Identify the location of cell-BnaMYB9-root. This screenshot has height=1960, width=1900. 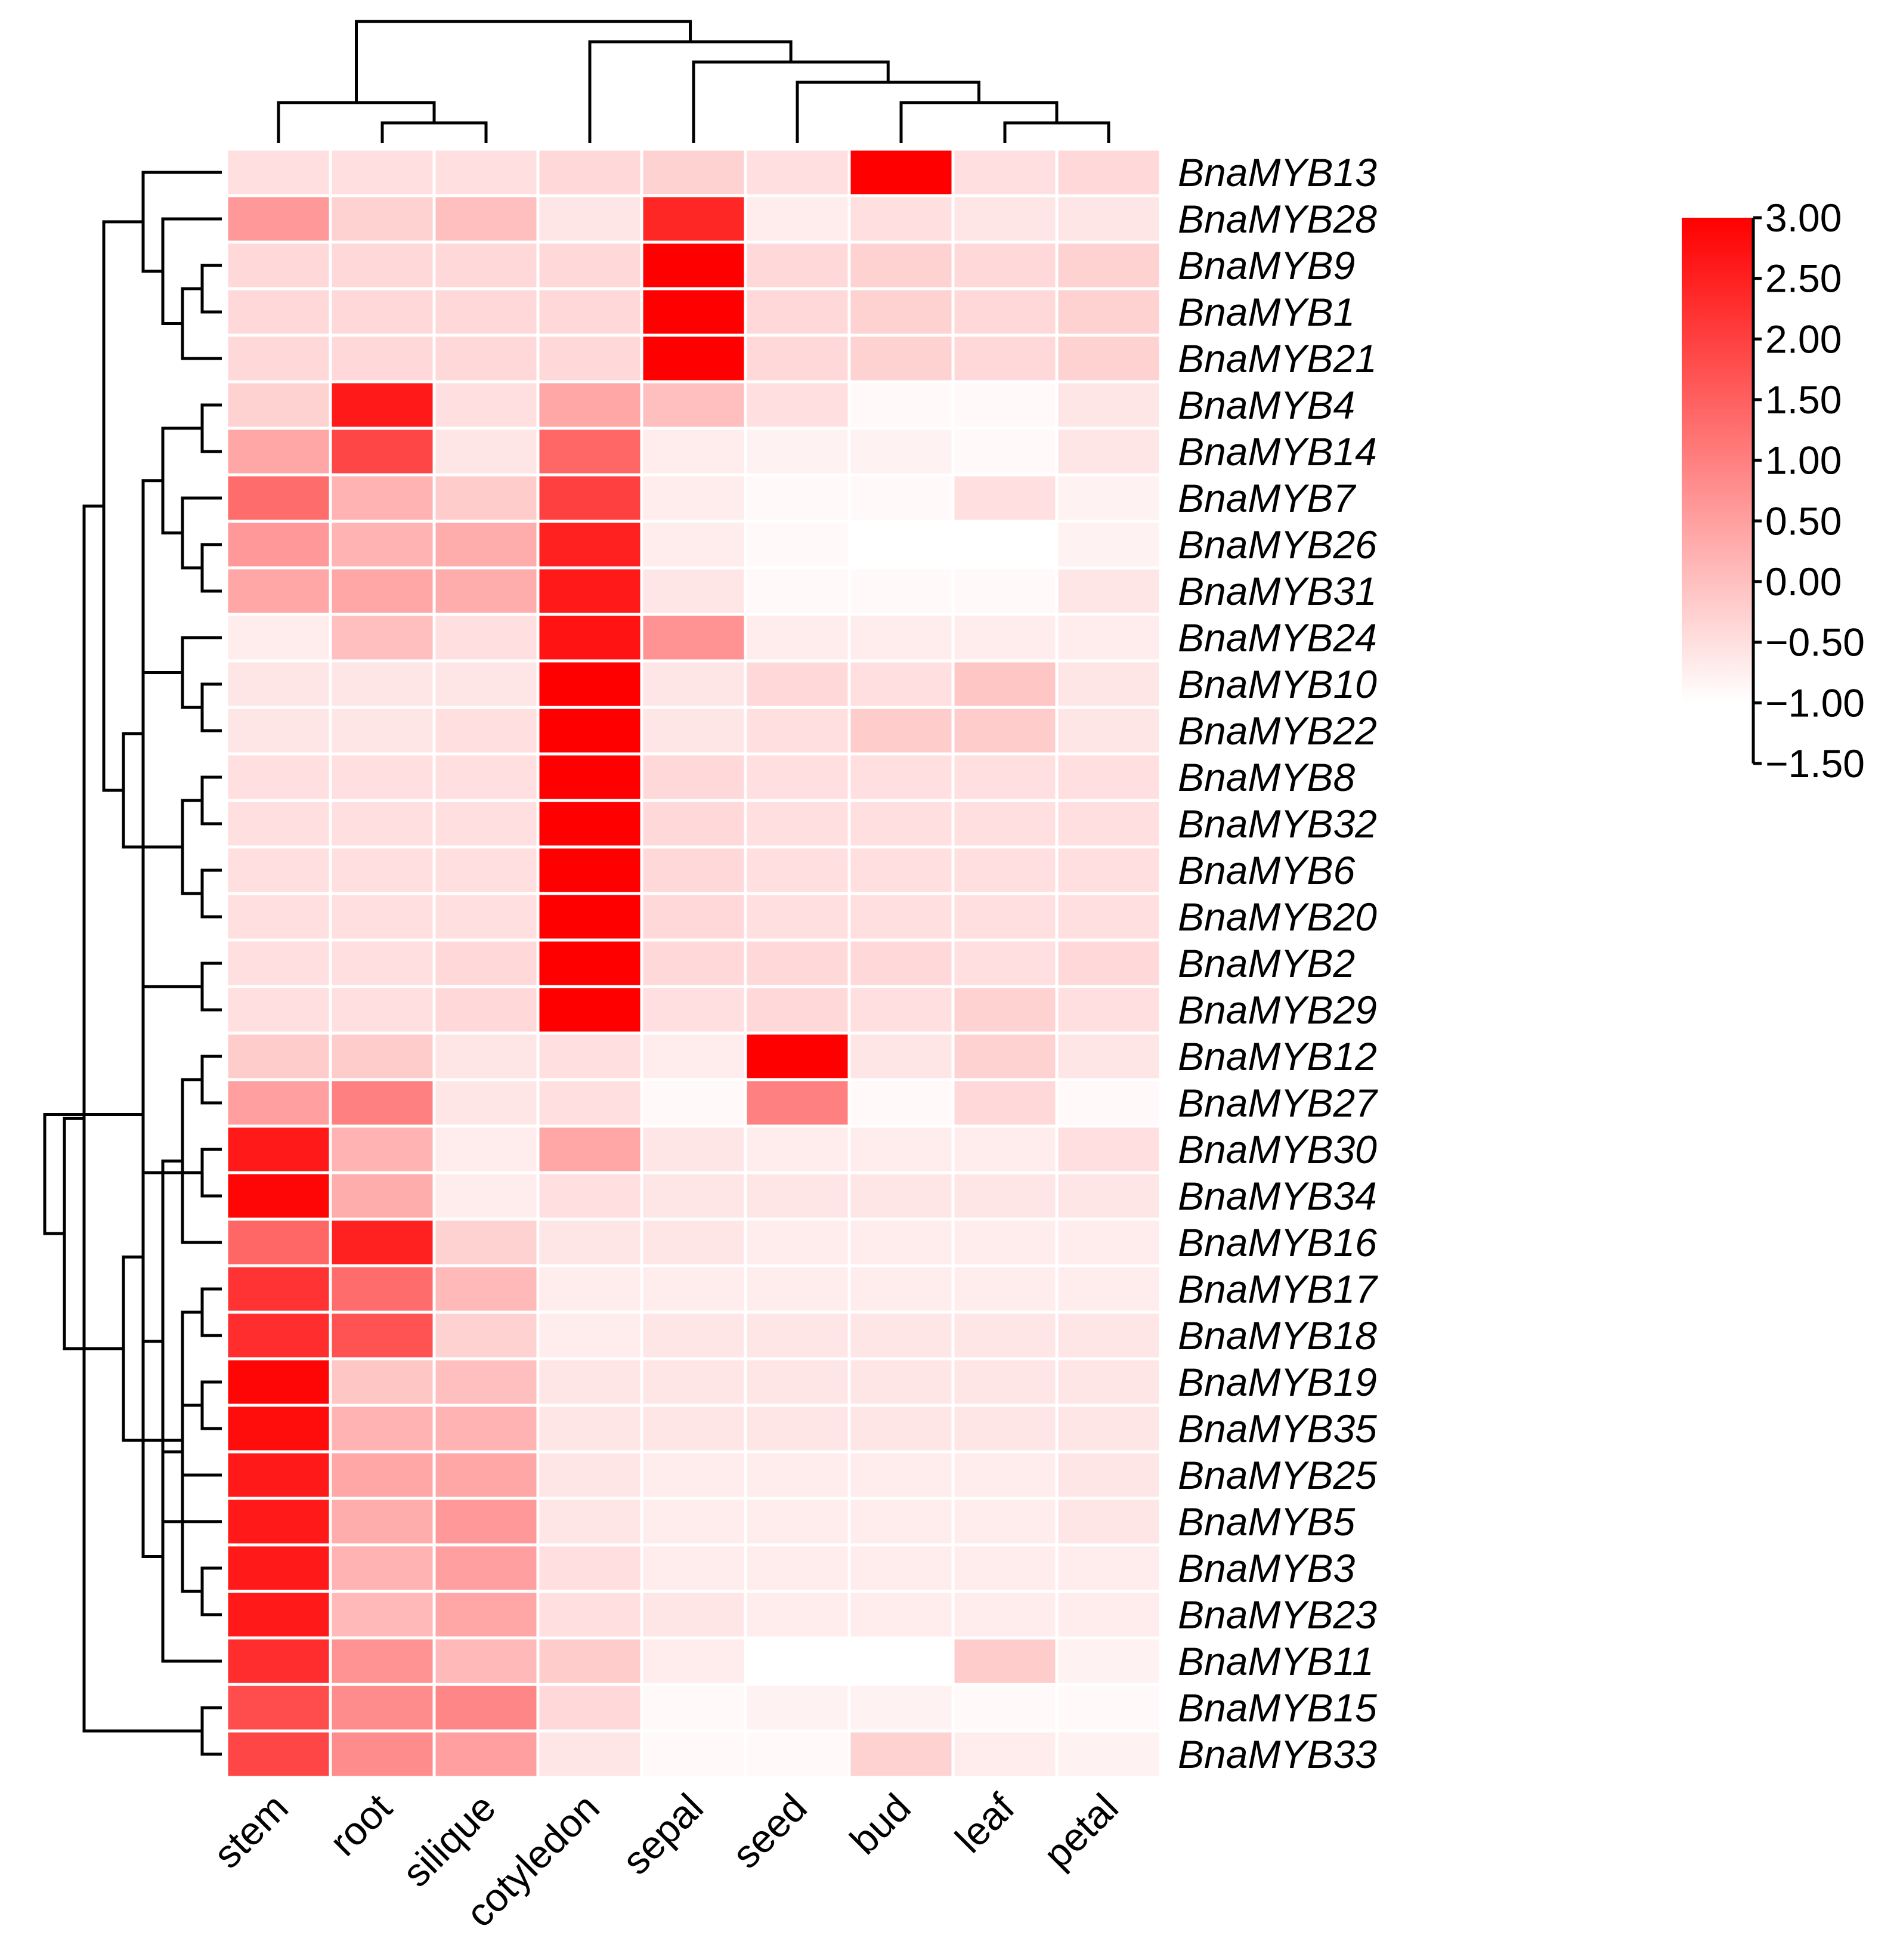
(382, 265).